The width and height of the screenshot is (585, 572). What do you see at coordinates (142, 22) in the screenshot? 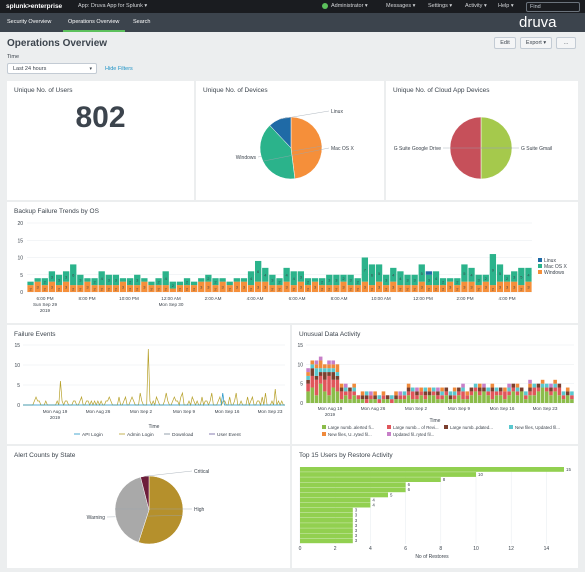
I see `tab-search: Search` at bounding box center [142, 22].